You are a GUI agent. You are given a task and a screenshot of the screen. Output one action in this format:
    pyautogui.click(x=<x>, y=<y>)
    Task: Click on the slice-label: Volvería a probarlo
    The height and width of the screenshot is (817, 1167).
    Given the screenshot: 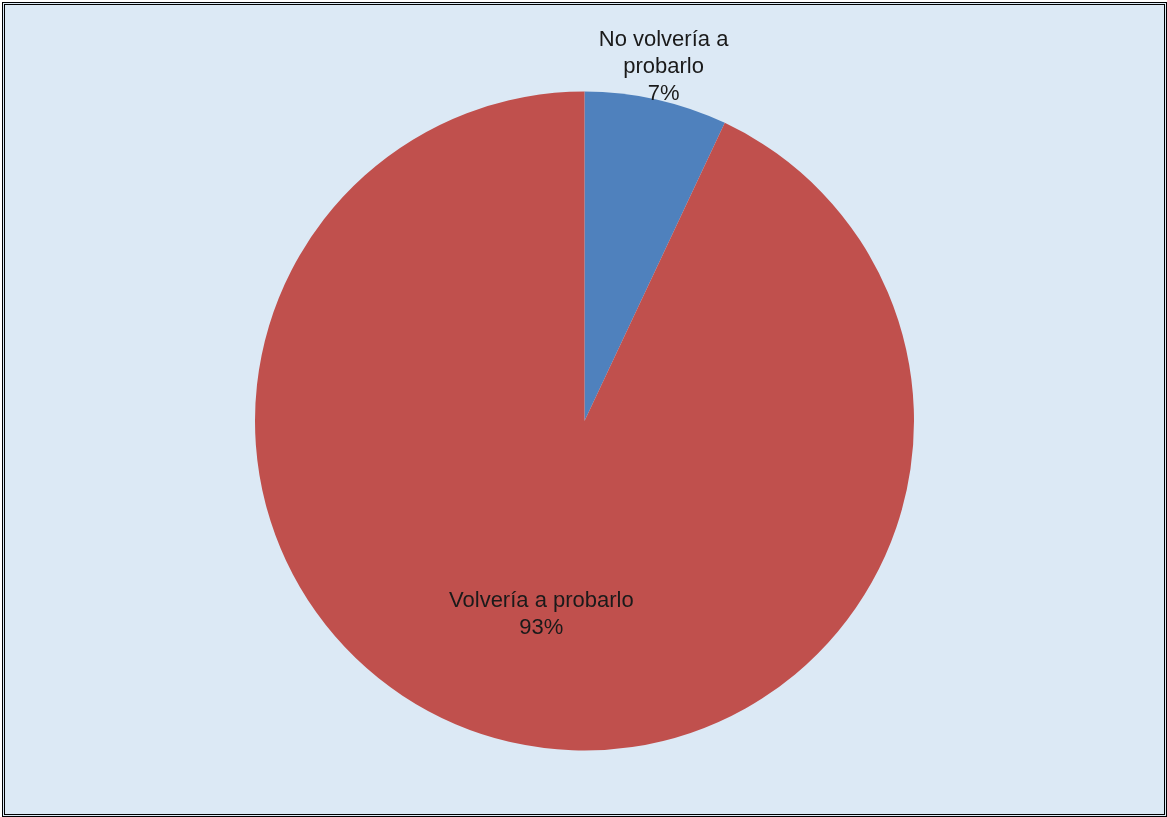 What is the action you would take?
    pyautogui.click(x=541, y=599)
    